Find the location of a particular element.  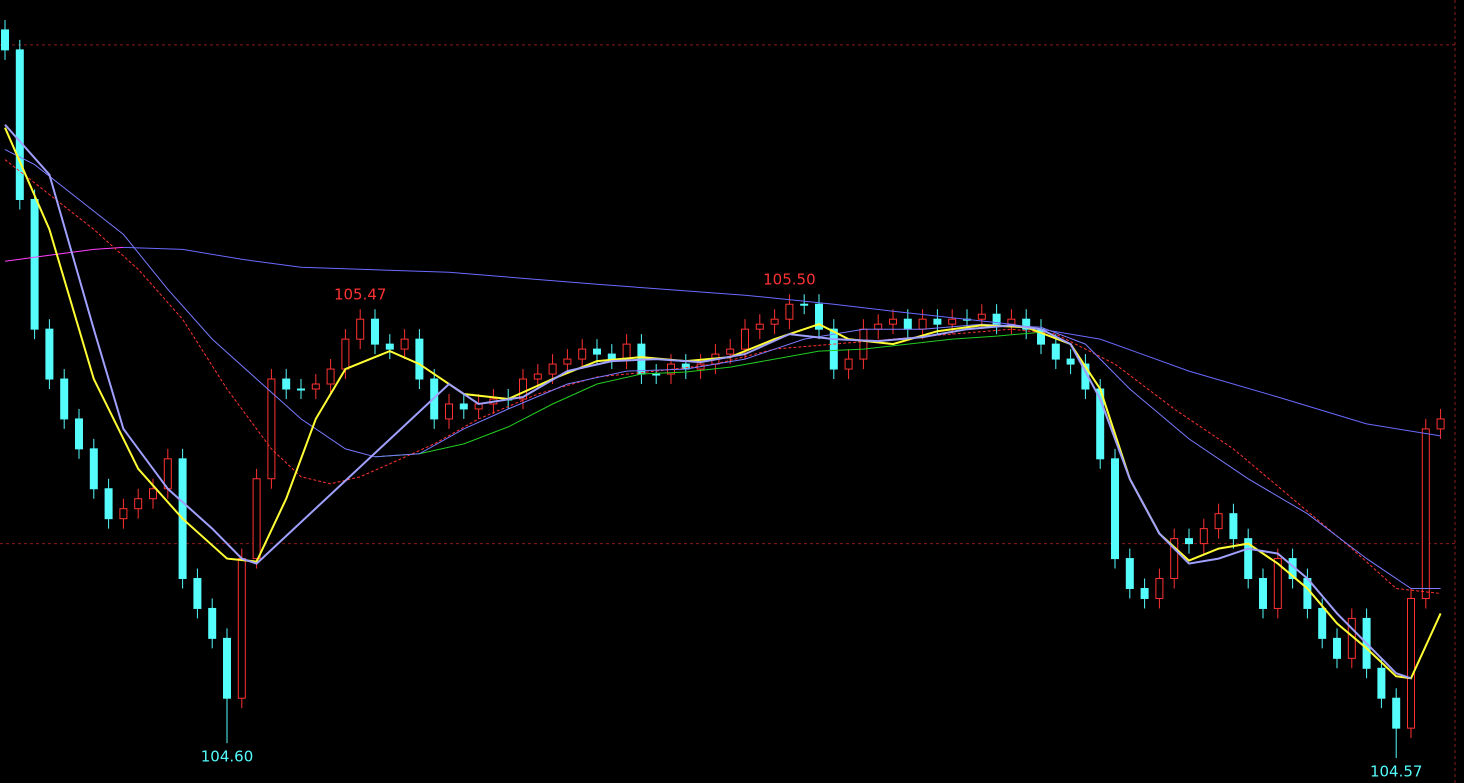

extreme-label: 105.47 is located at coordinates (360, 295).